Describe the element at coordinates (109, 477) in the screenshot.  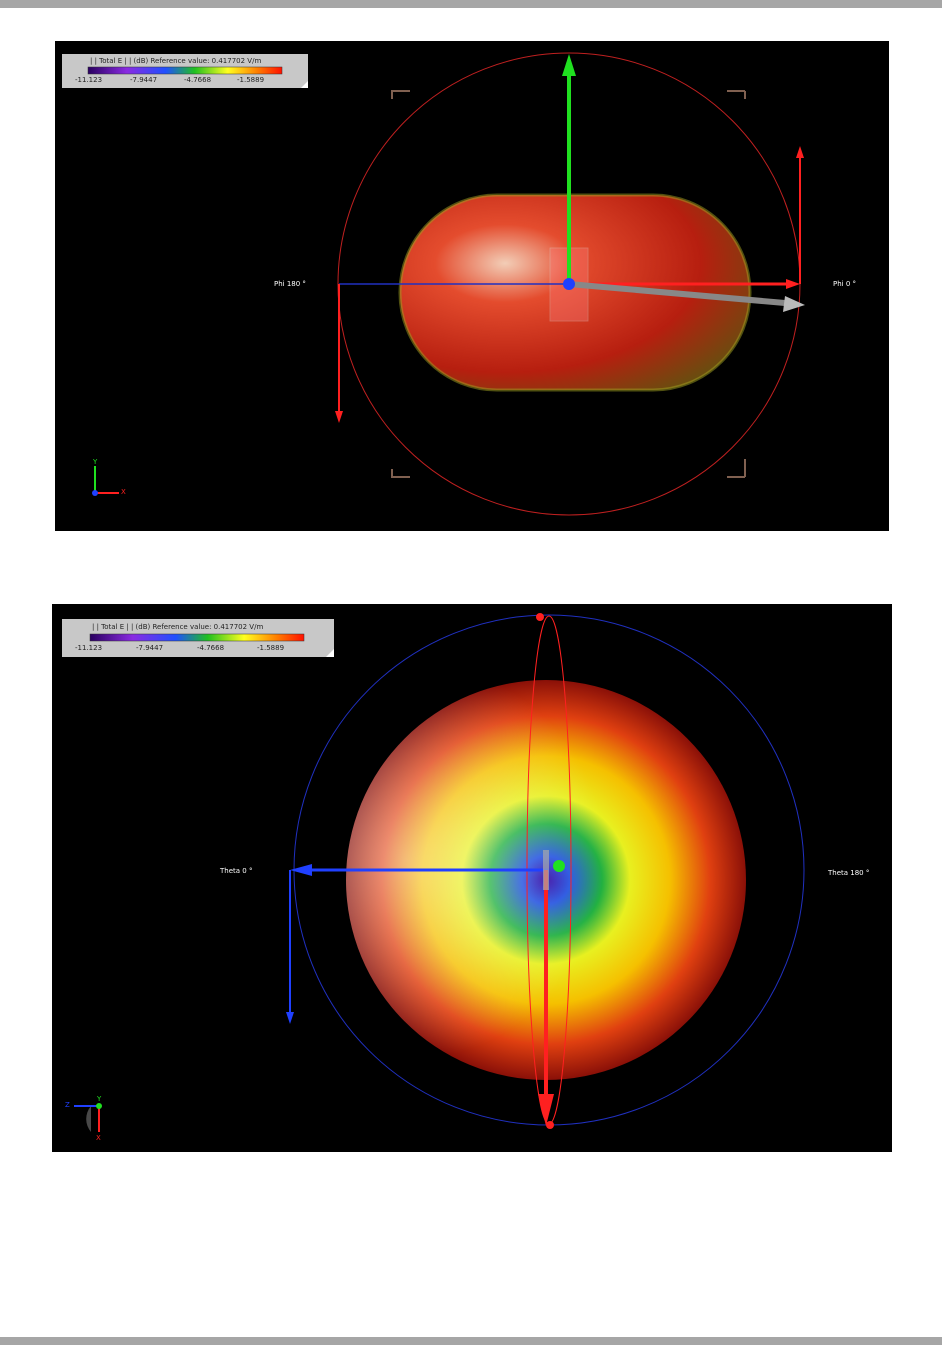
I see `axis-triad: Y X` at that location.